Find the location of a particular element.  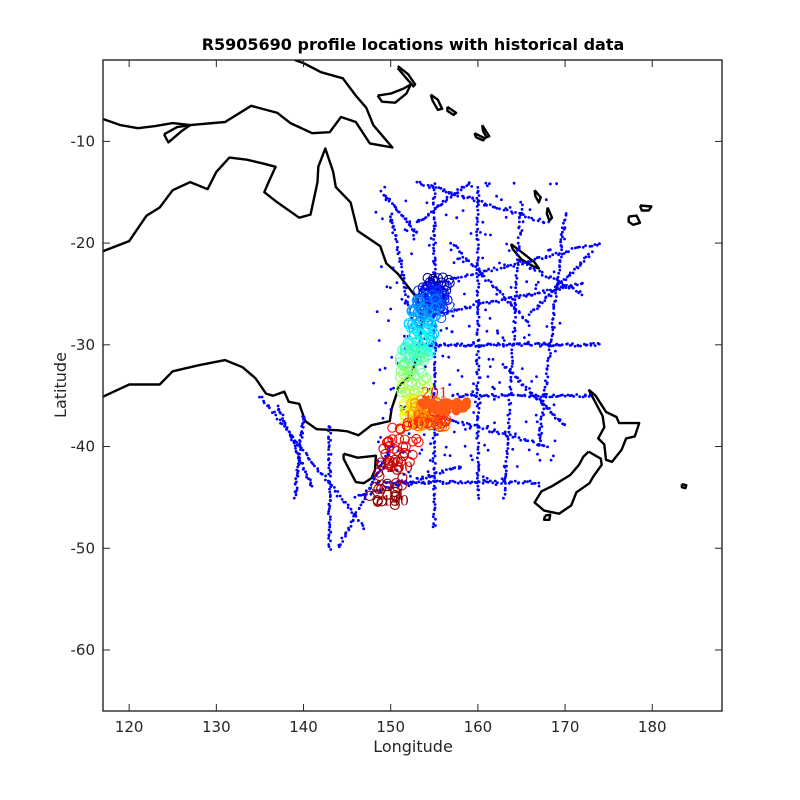

y-tick-label: -30 is located at coordinates (83, 345).